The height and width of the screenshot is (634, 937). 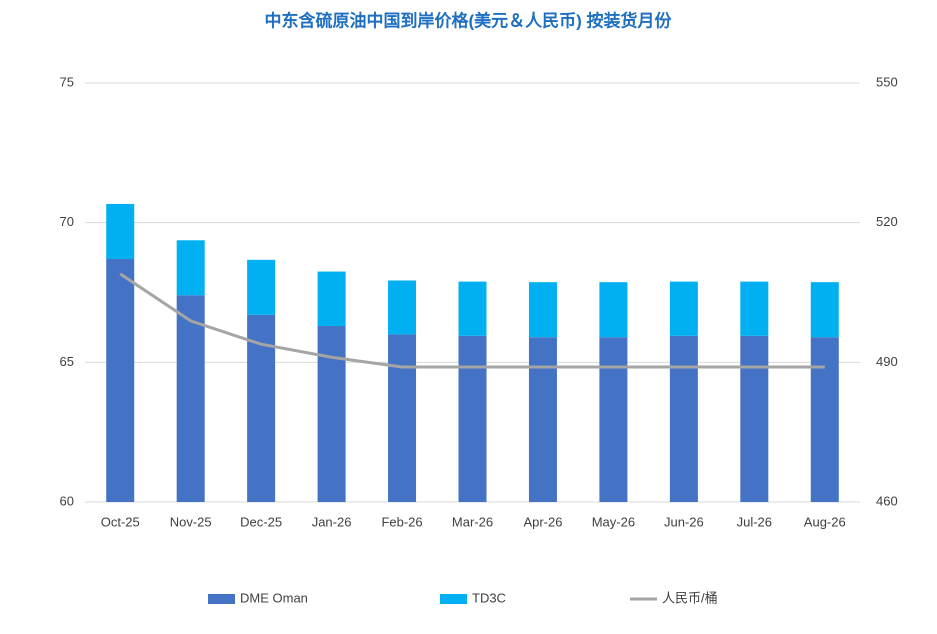 What do you see at coordinates (825, 521) in the screenshot?
I see `x-tick-label: Aug-26` at bounding box center [825, 521].